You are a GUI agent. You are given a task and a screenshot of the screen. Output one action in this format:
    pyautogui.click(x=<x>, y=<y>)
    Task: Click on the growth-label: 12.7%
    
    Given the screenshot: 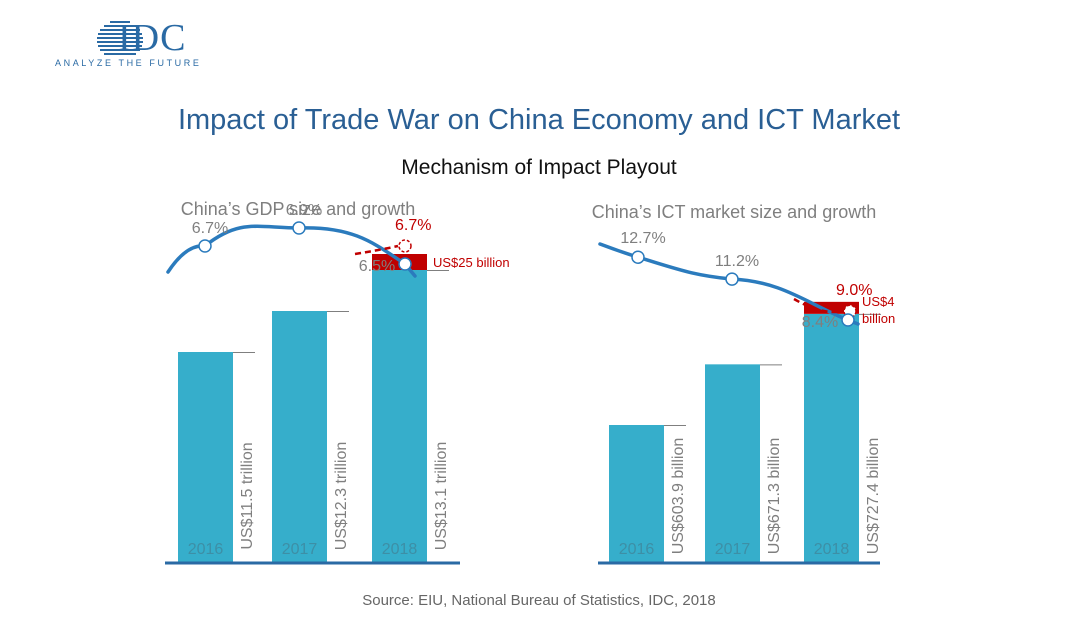 What is the action you would take?
    pyautogui.click(x=642, y=238)
    